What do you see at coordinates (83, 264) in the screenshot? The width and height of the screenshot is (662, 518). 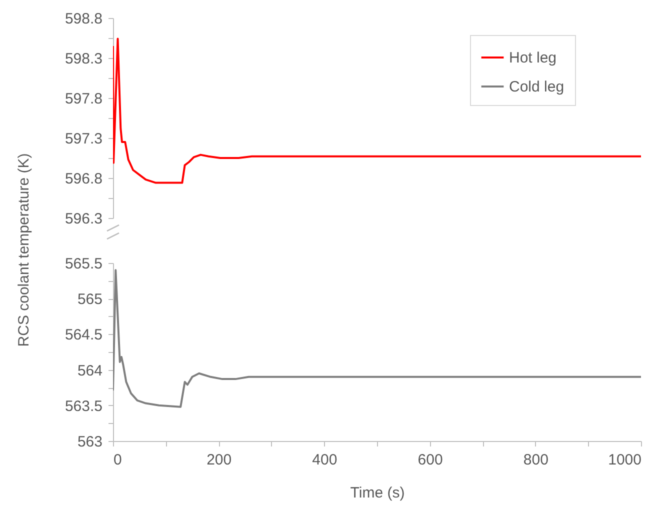 I see `y-tick-label: 565.5` at bounding box center [83, 264].